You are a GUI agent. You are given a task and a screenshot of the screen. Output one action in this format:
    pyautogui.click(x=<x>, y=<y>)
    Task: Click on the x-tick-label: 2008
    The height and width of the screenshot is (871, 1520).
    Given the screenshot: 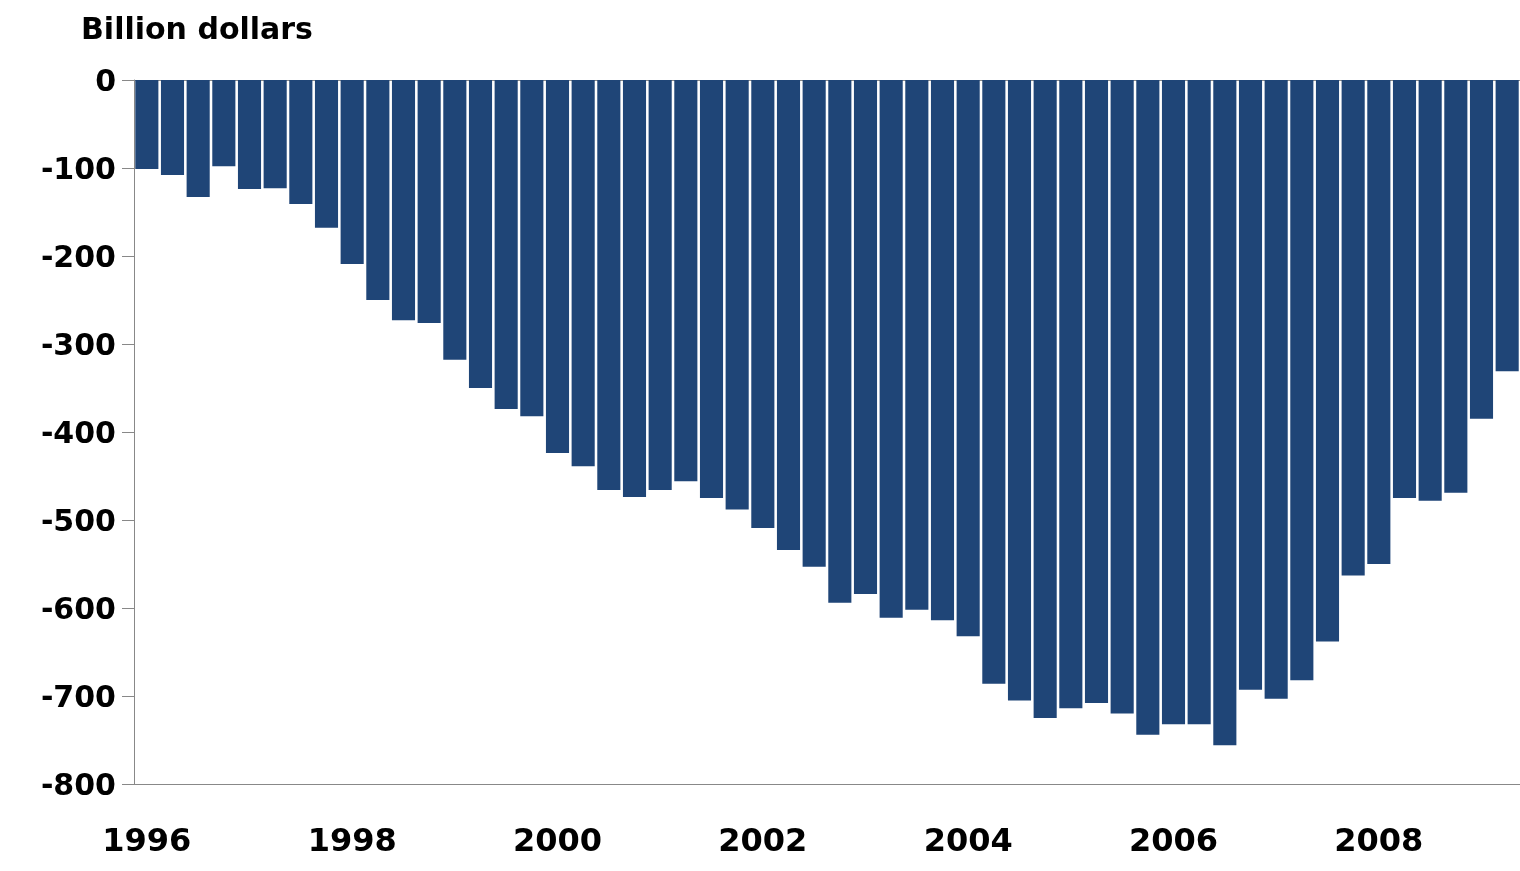 What is the action you would take?
    pyautogui.click(x=1379, y=840)
    